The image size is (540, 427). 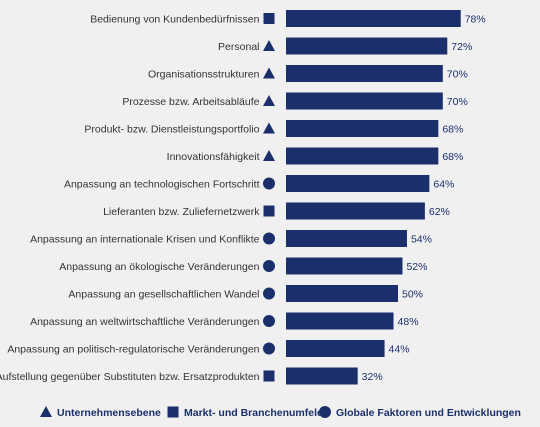 I want to click on category-label: Anpassung an technologischen Fortschritt, so click(x=162, y=184).